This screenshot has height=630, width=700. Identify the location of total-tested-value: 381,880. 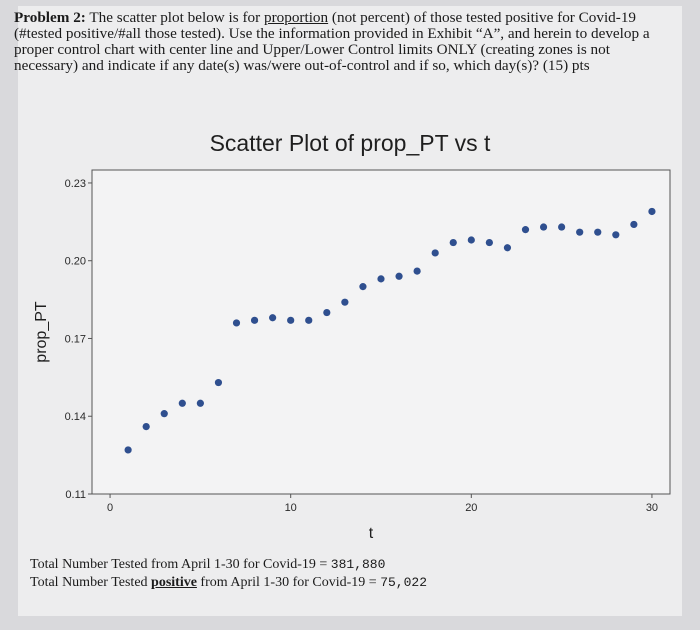
(358, 564).